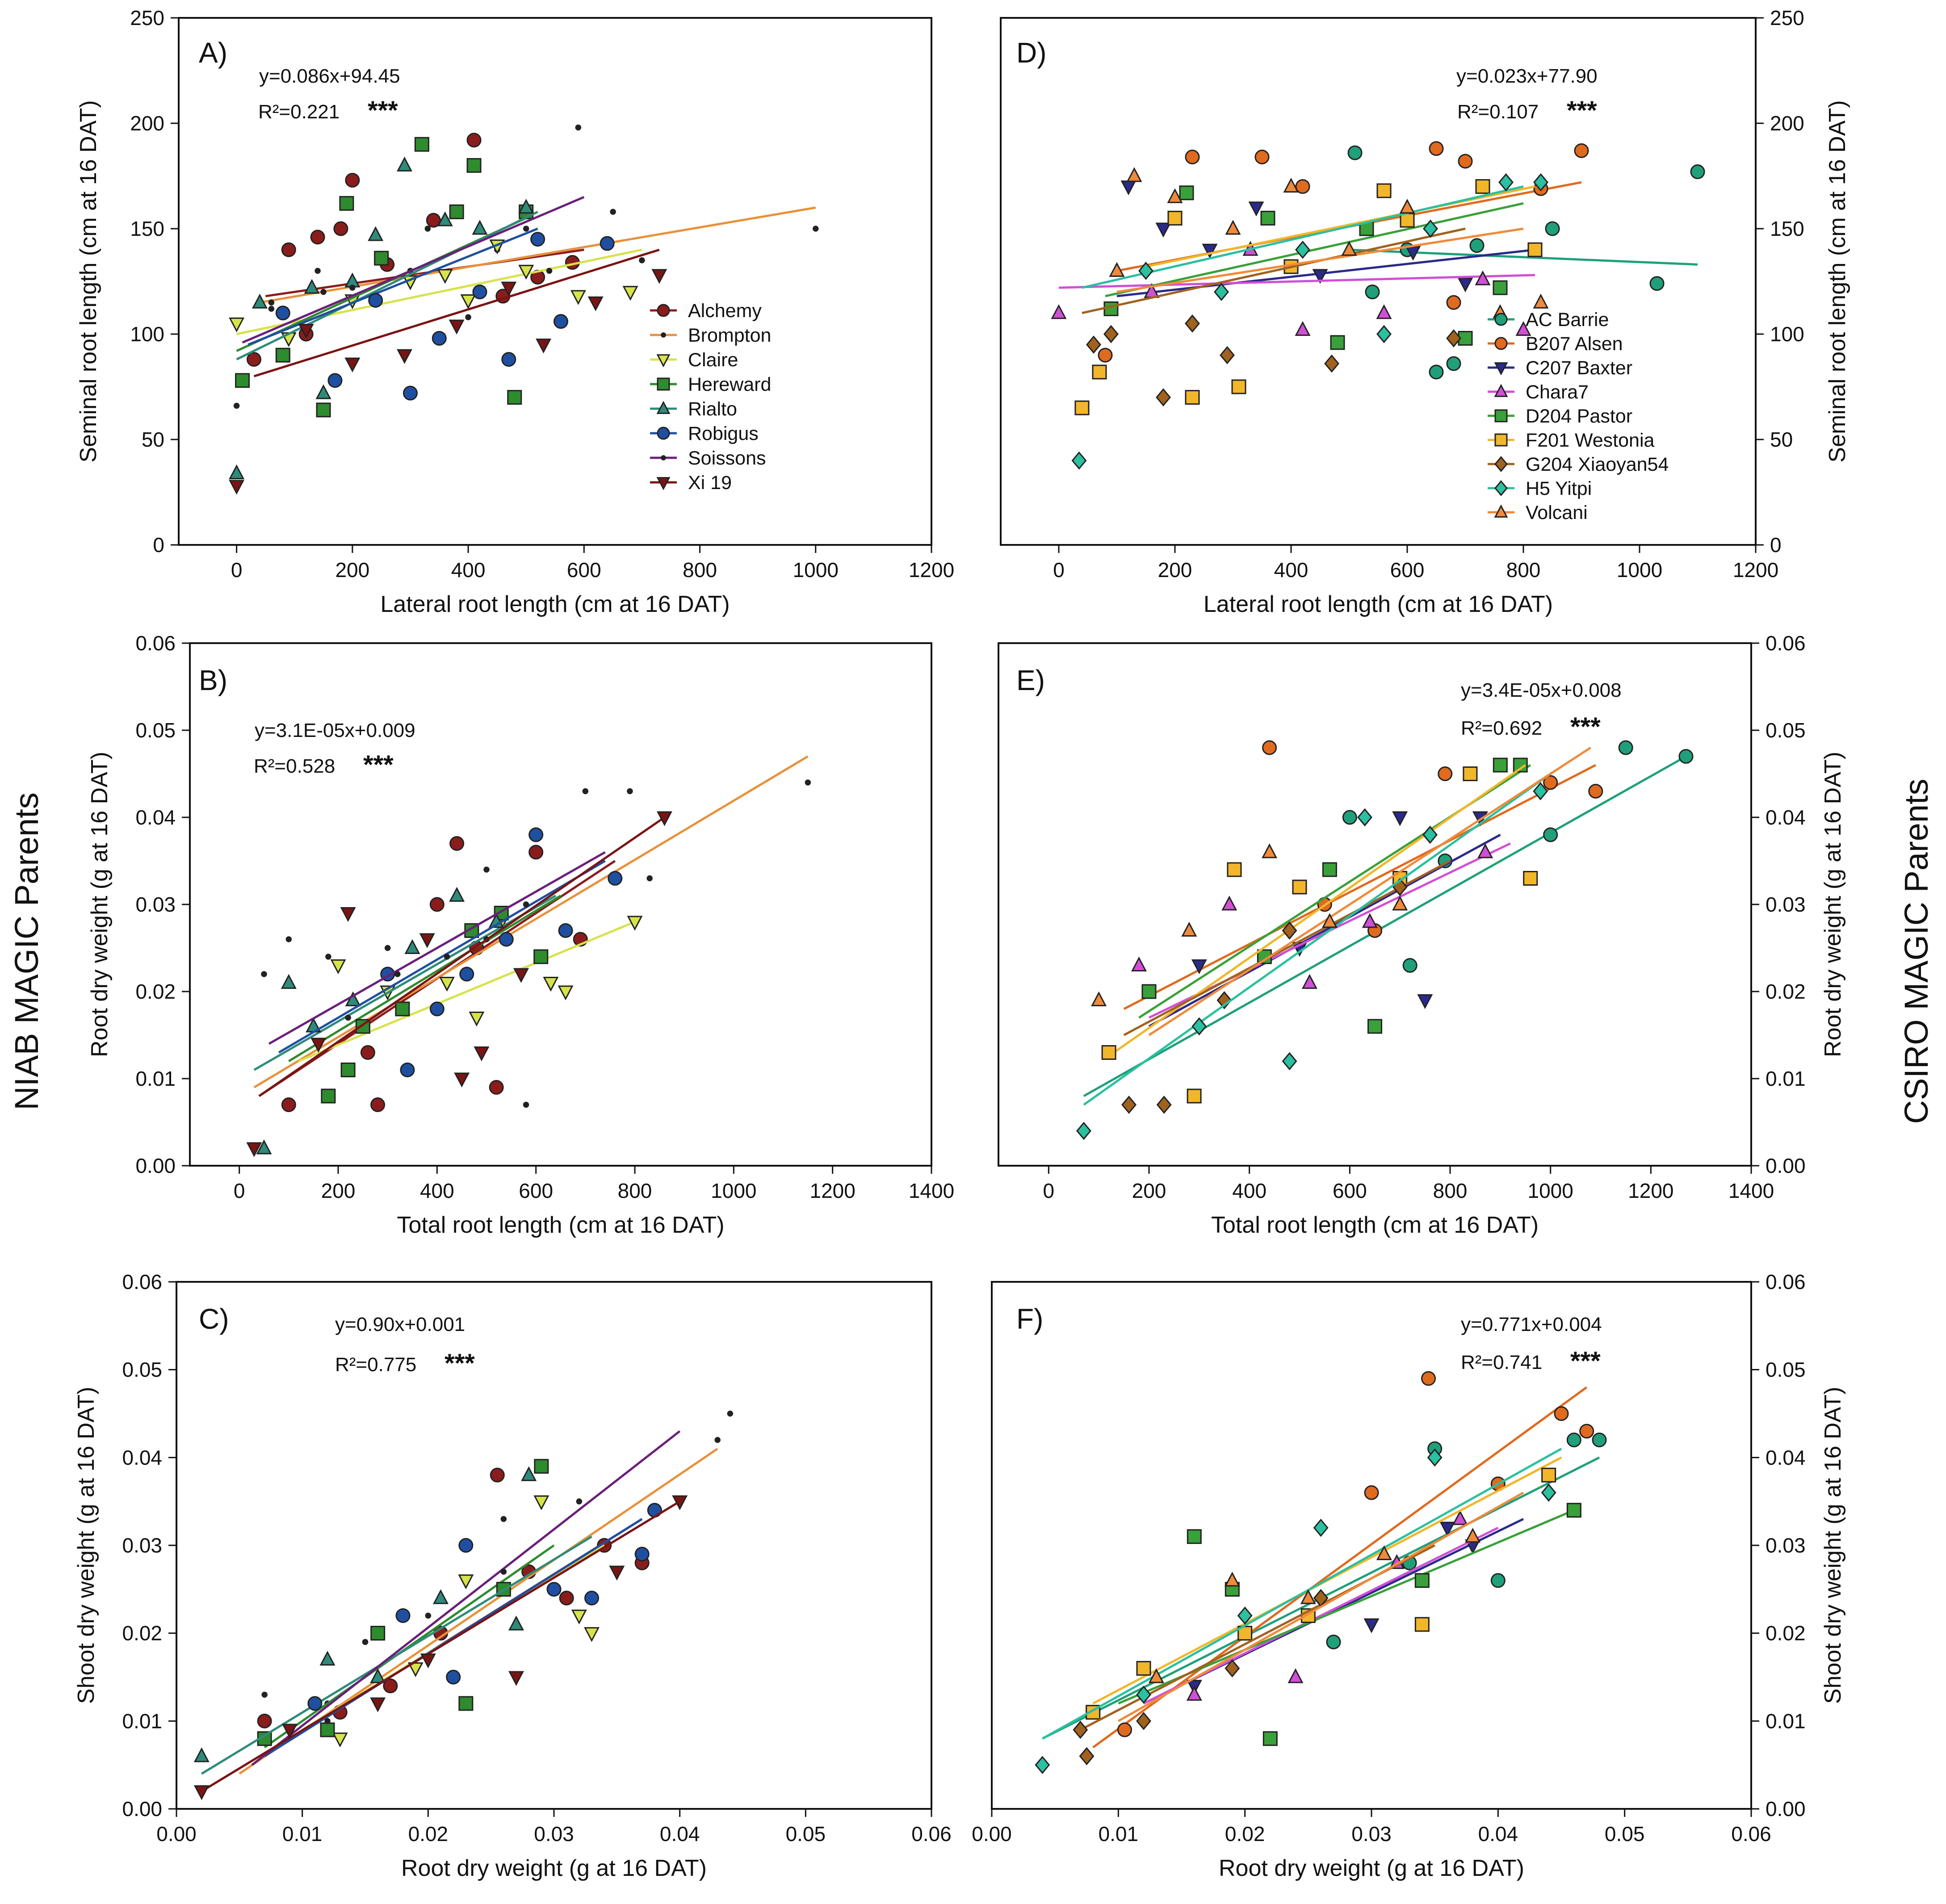 The height and width of the screenshot is (1904, 1946). I want to click on x-tick-label: 0.02, so click(428, 1833).